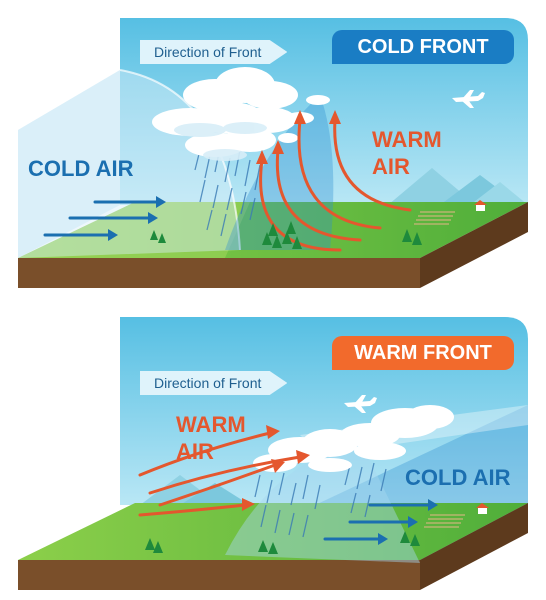 Image resolution: width=546 pixels, height=600 pixels. I want to click on rain-icon, so click(320, 500).